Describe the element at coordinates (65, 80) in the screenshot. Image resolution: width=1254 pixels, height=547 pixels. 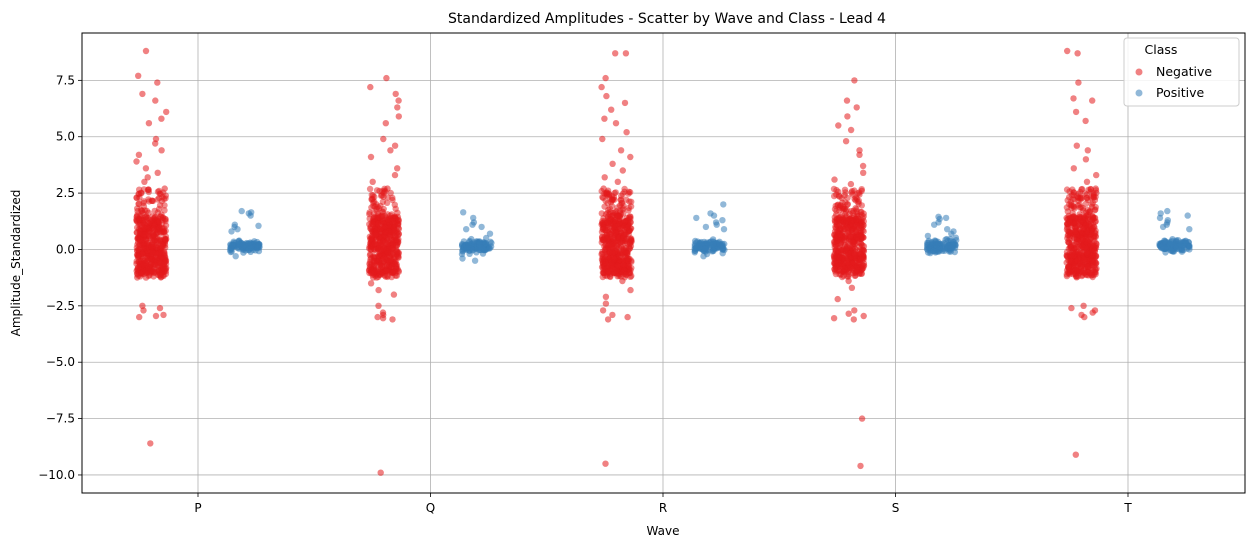
I see `y-tick-label: 7.5` at that location.